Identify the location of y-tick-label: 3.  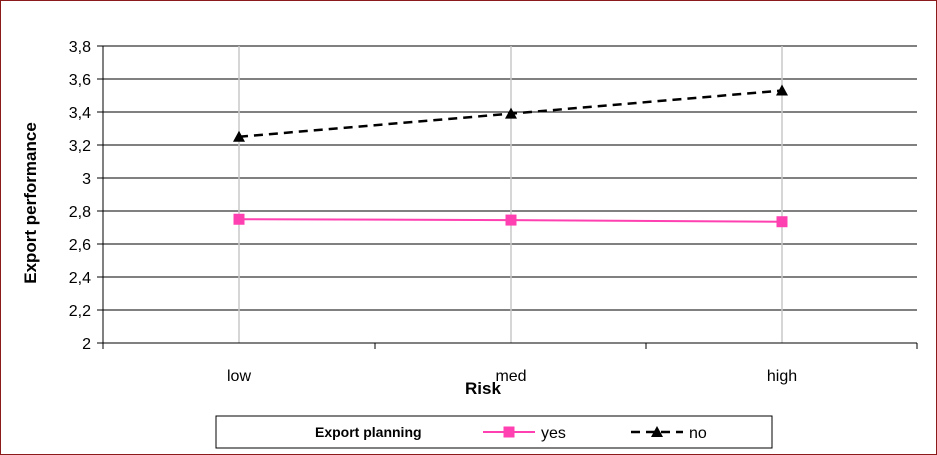
(86, 179).